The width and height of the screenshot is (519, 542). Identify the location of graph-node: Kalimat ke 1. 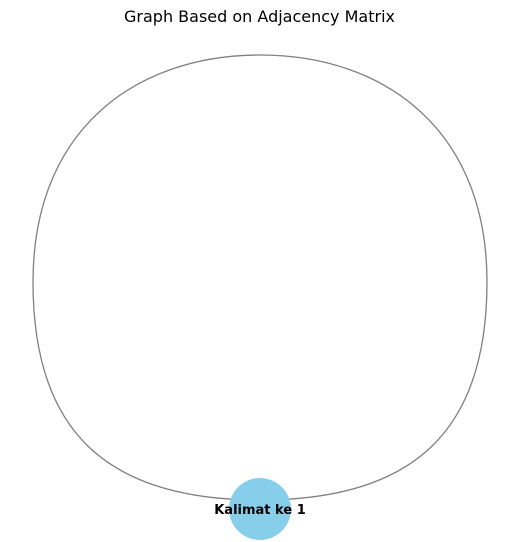
(260, 509).